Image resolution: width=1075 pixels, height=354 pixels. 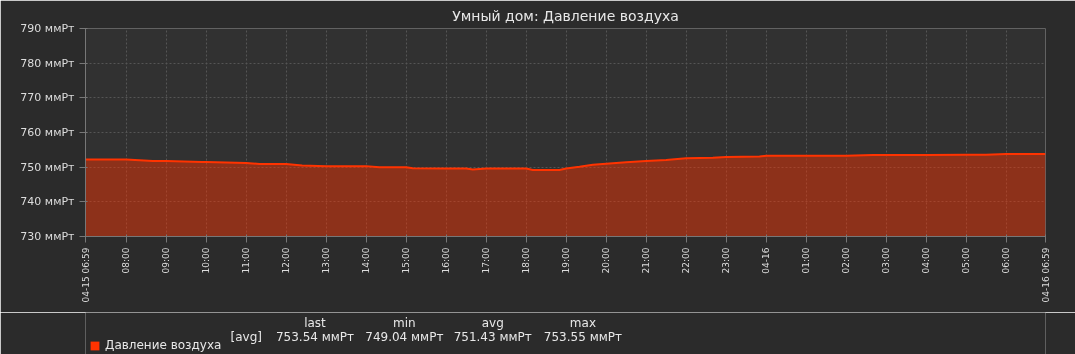 What do you see at coordinates (492, 336) in the screenshot?
I see `text: 751.43 ммРт` at bounding box center [492, 336].